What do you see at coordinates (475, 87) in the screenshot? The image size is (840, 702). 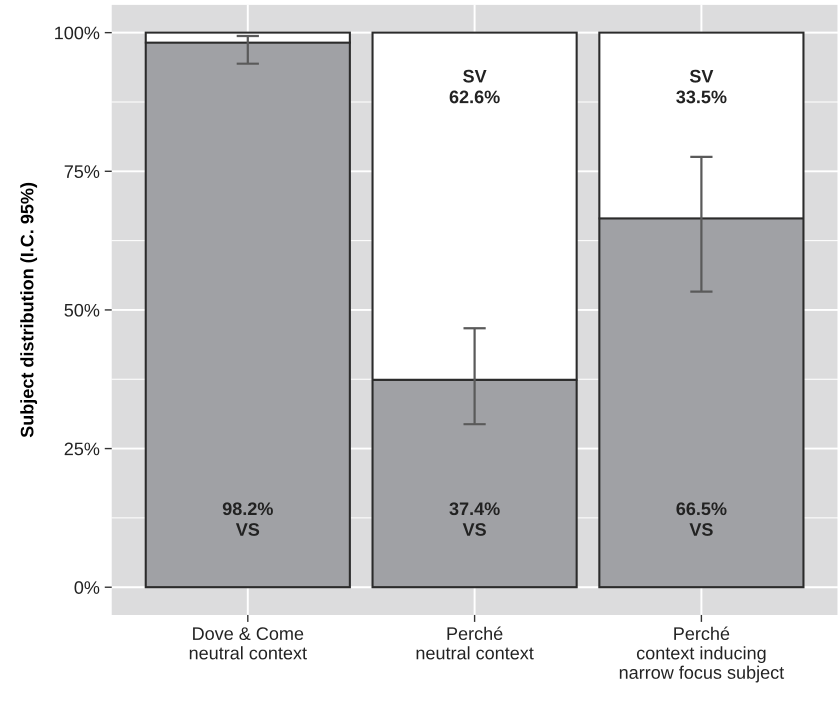 I see `data-label: SV 62.6%` at bounding box center [475, 87].